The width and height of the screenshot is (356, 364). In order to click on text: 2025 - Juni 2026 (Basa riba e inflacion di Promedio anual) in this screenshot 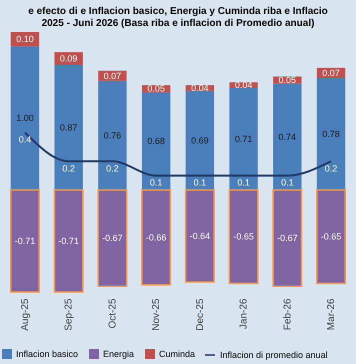, I will do `click(178, 23)`.